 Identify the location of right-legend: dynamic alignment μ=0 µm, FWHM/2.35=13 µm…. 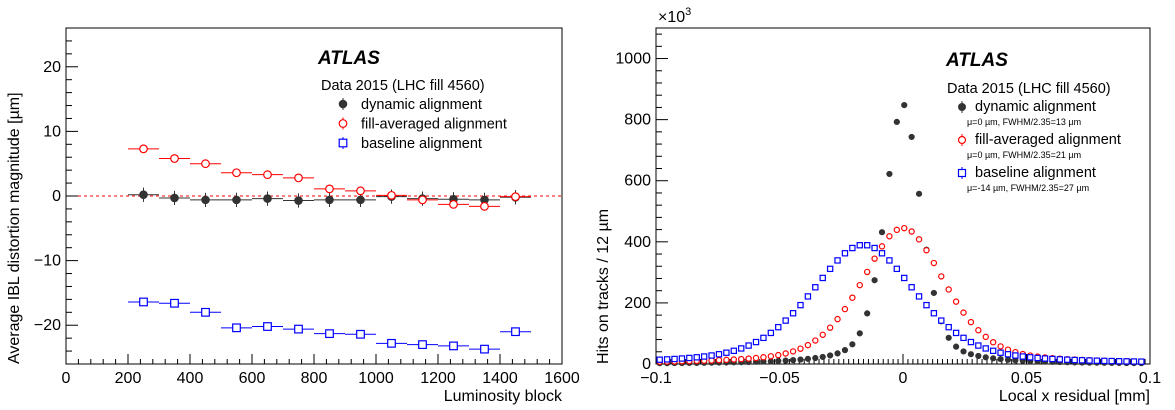
(1039, 146).